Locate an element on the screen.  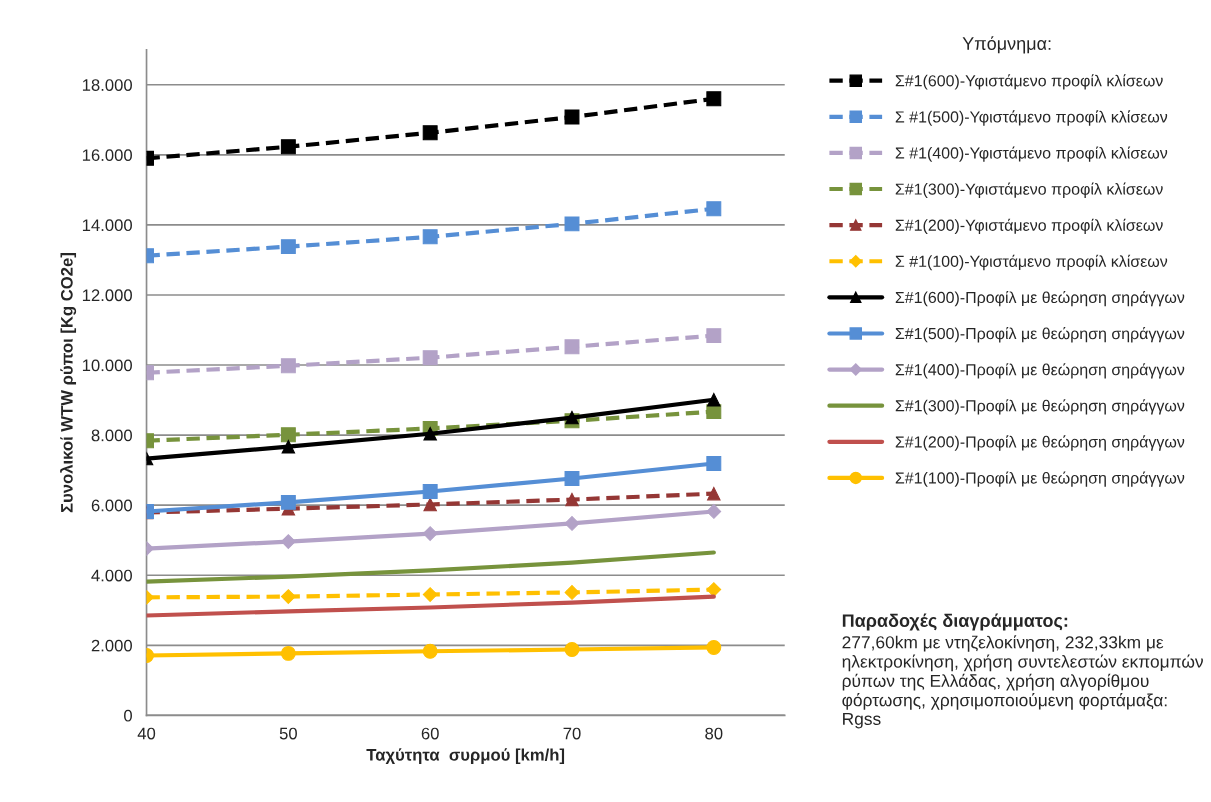
y-axis-title: Συνολικοί WTW ρύποι [Kg CO2e] is located at coordinates (68, 383).